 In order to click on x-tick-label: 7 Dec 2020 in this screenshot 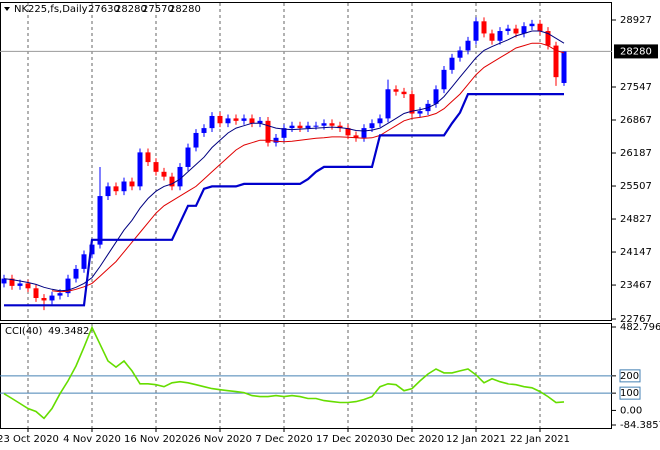, I will do `click(284, 439)`.